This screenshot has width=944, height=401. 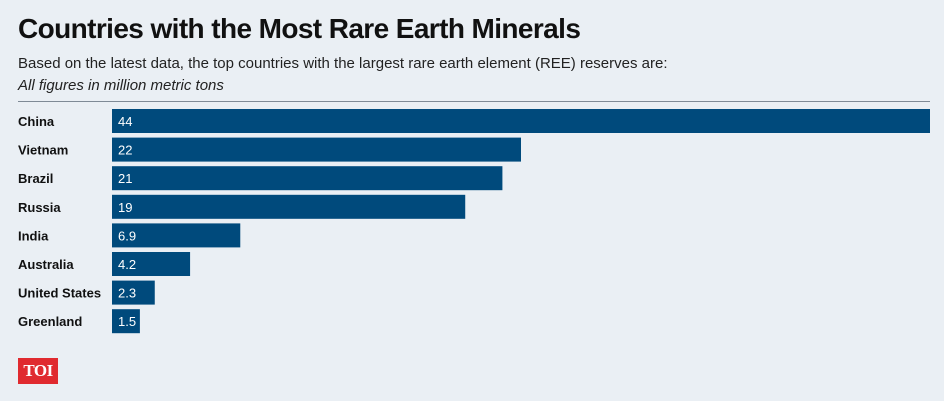 I want to click on value-label-brazil: 21, so click(x=125, y=178).